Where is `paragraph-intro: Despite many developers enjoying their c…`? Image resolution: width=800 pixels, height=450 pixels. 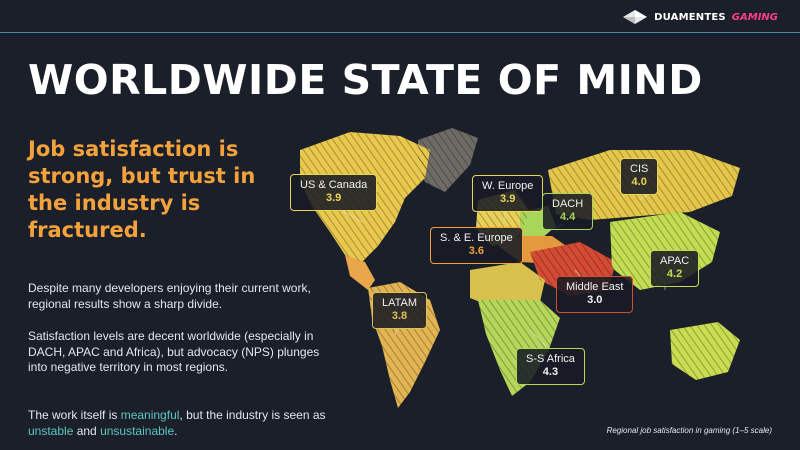 paragraph-intro: Despite many developers enjoying their c… is located at coordinates (169, 296).